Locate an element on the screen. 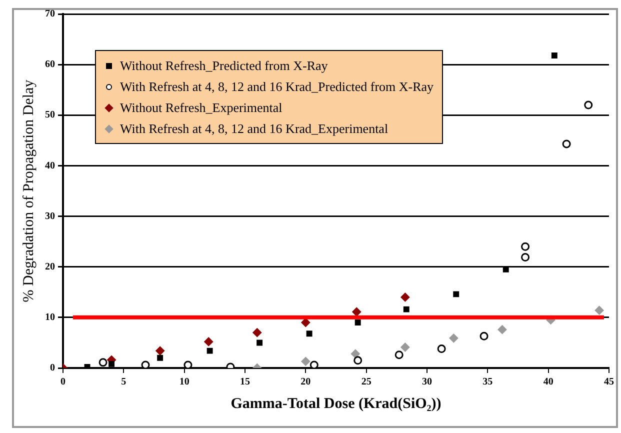  y-tick-label: 10 is located at coordinates (50, 318).